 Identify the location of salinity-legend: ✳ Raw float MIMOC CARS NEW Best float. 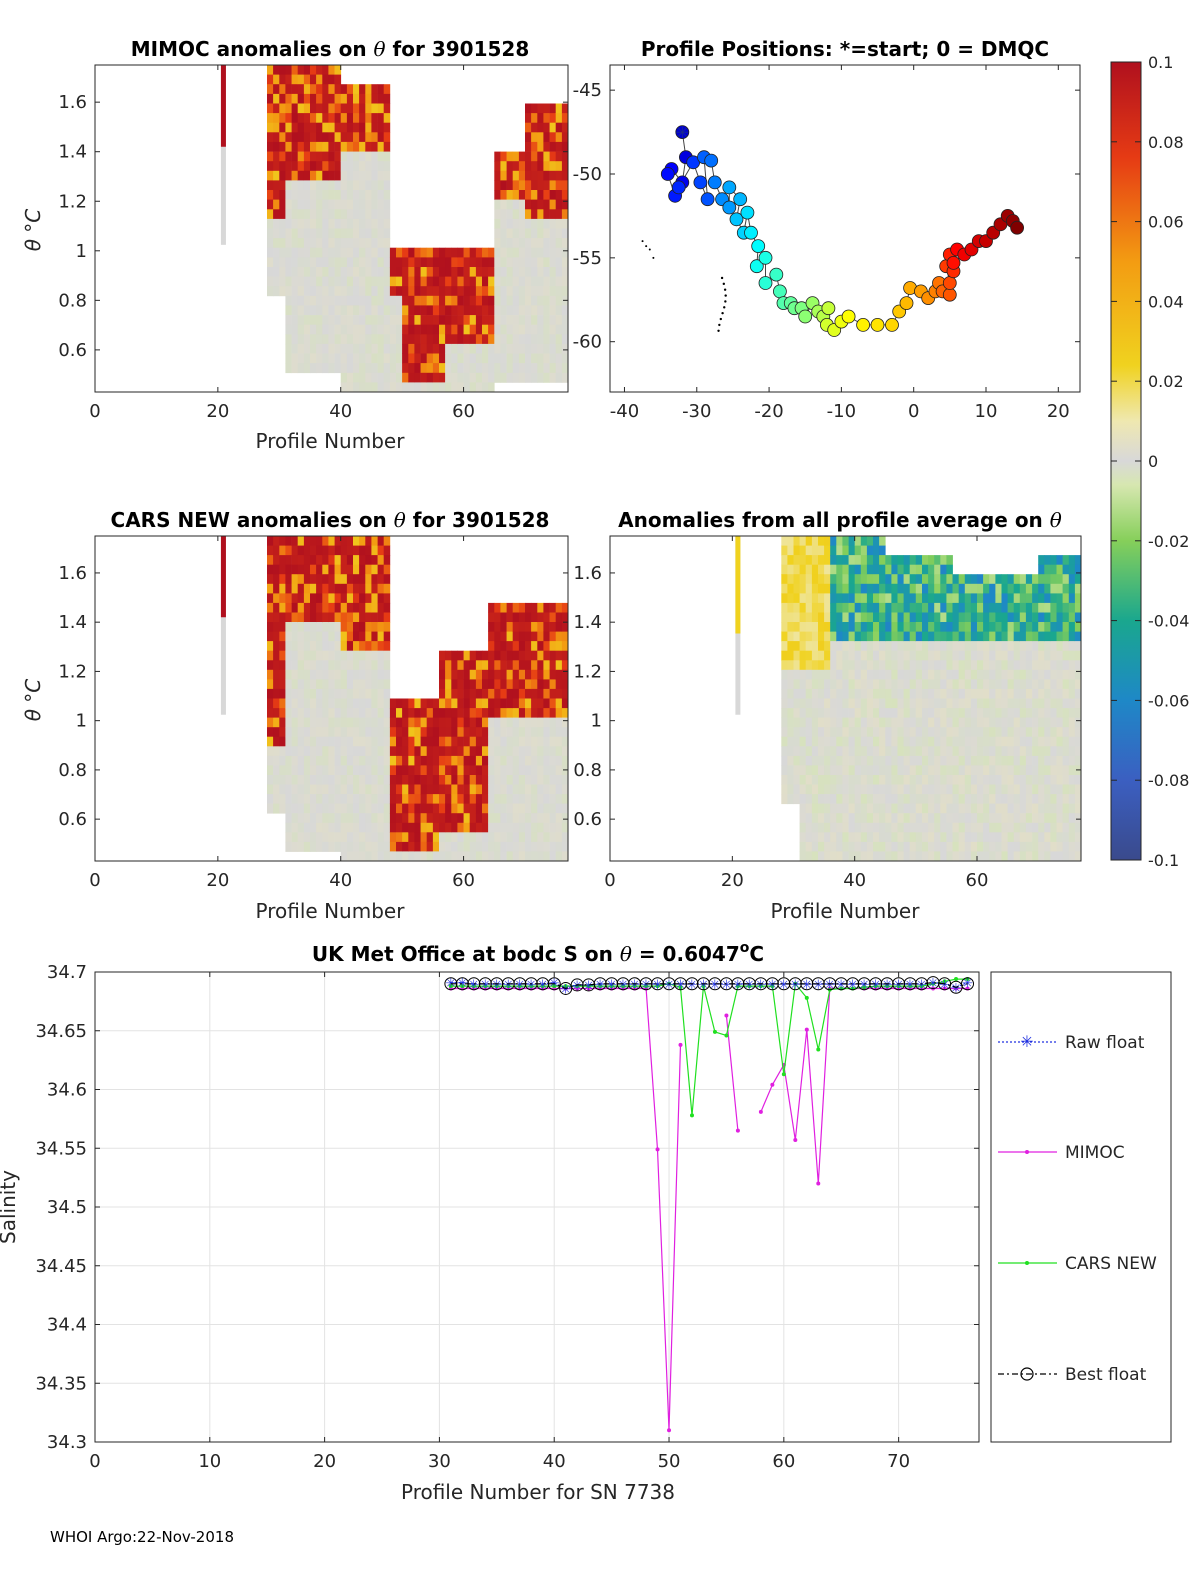
(1081, 1207).